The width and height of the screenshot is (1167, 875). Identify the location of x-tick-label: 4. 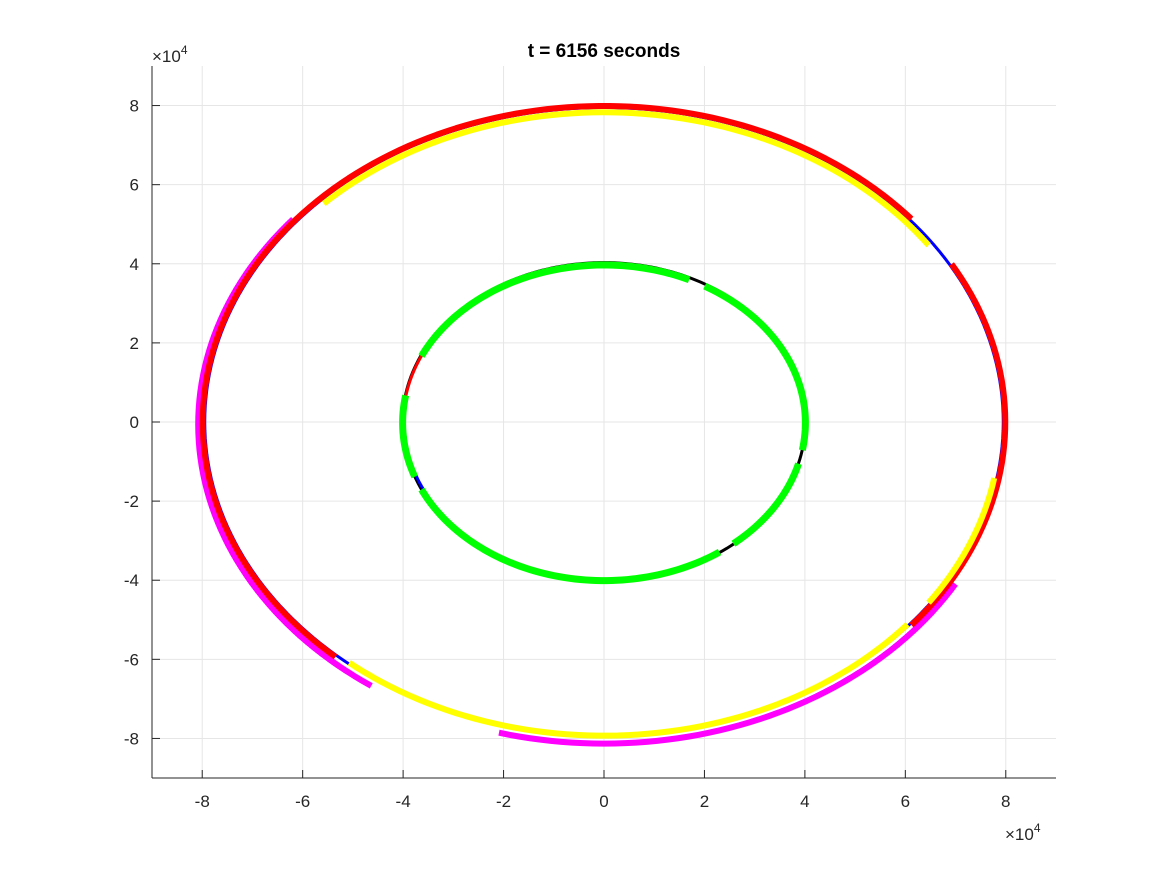
(804, 801).